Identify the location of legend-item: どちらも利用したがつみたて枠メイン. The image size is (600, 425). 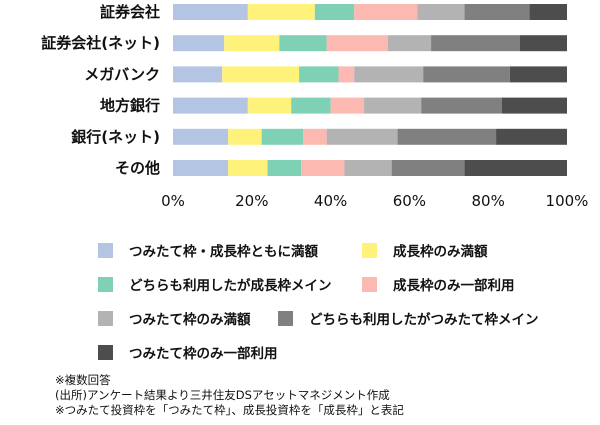
(408, 318).